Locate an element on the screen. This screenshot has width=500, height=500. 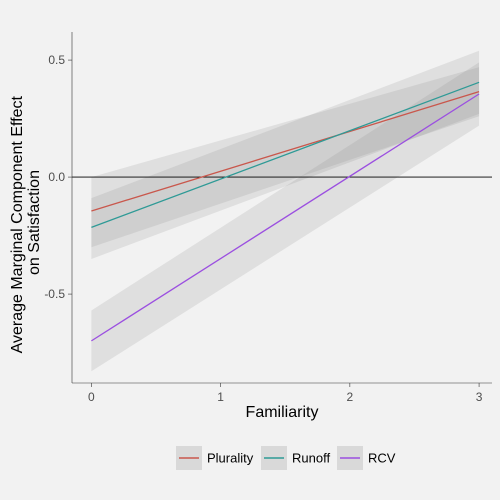
x-tick-label: 1 is located at coordinates (220, 397).